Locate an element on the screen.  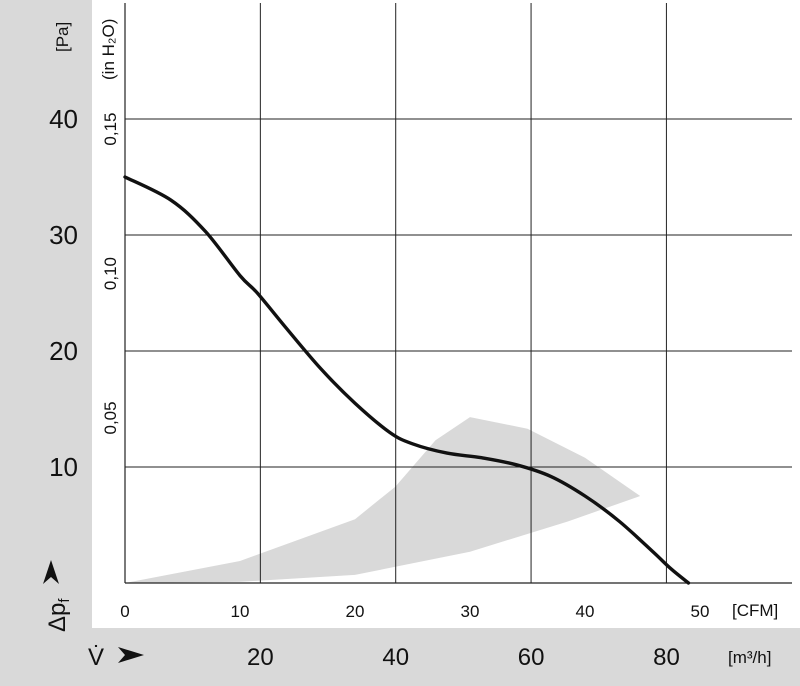
y-axis-symbol-subscript: f is located at coordinates (64, 600).